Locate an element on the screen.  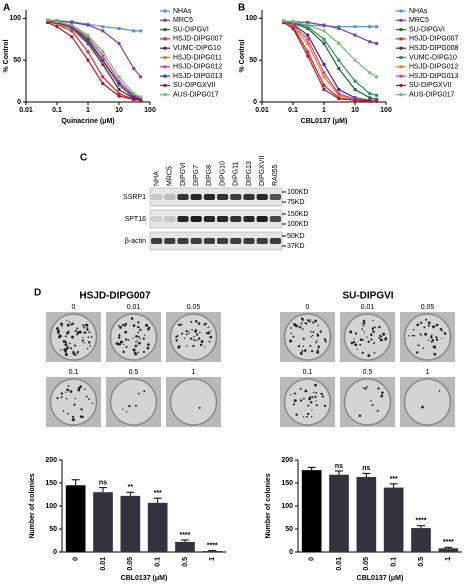
row-label: SSRP1 is located at coordinates (134, 197).